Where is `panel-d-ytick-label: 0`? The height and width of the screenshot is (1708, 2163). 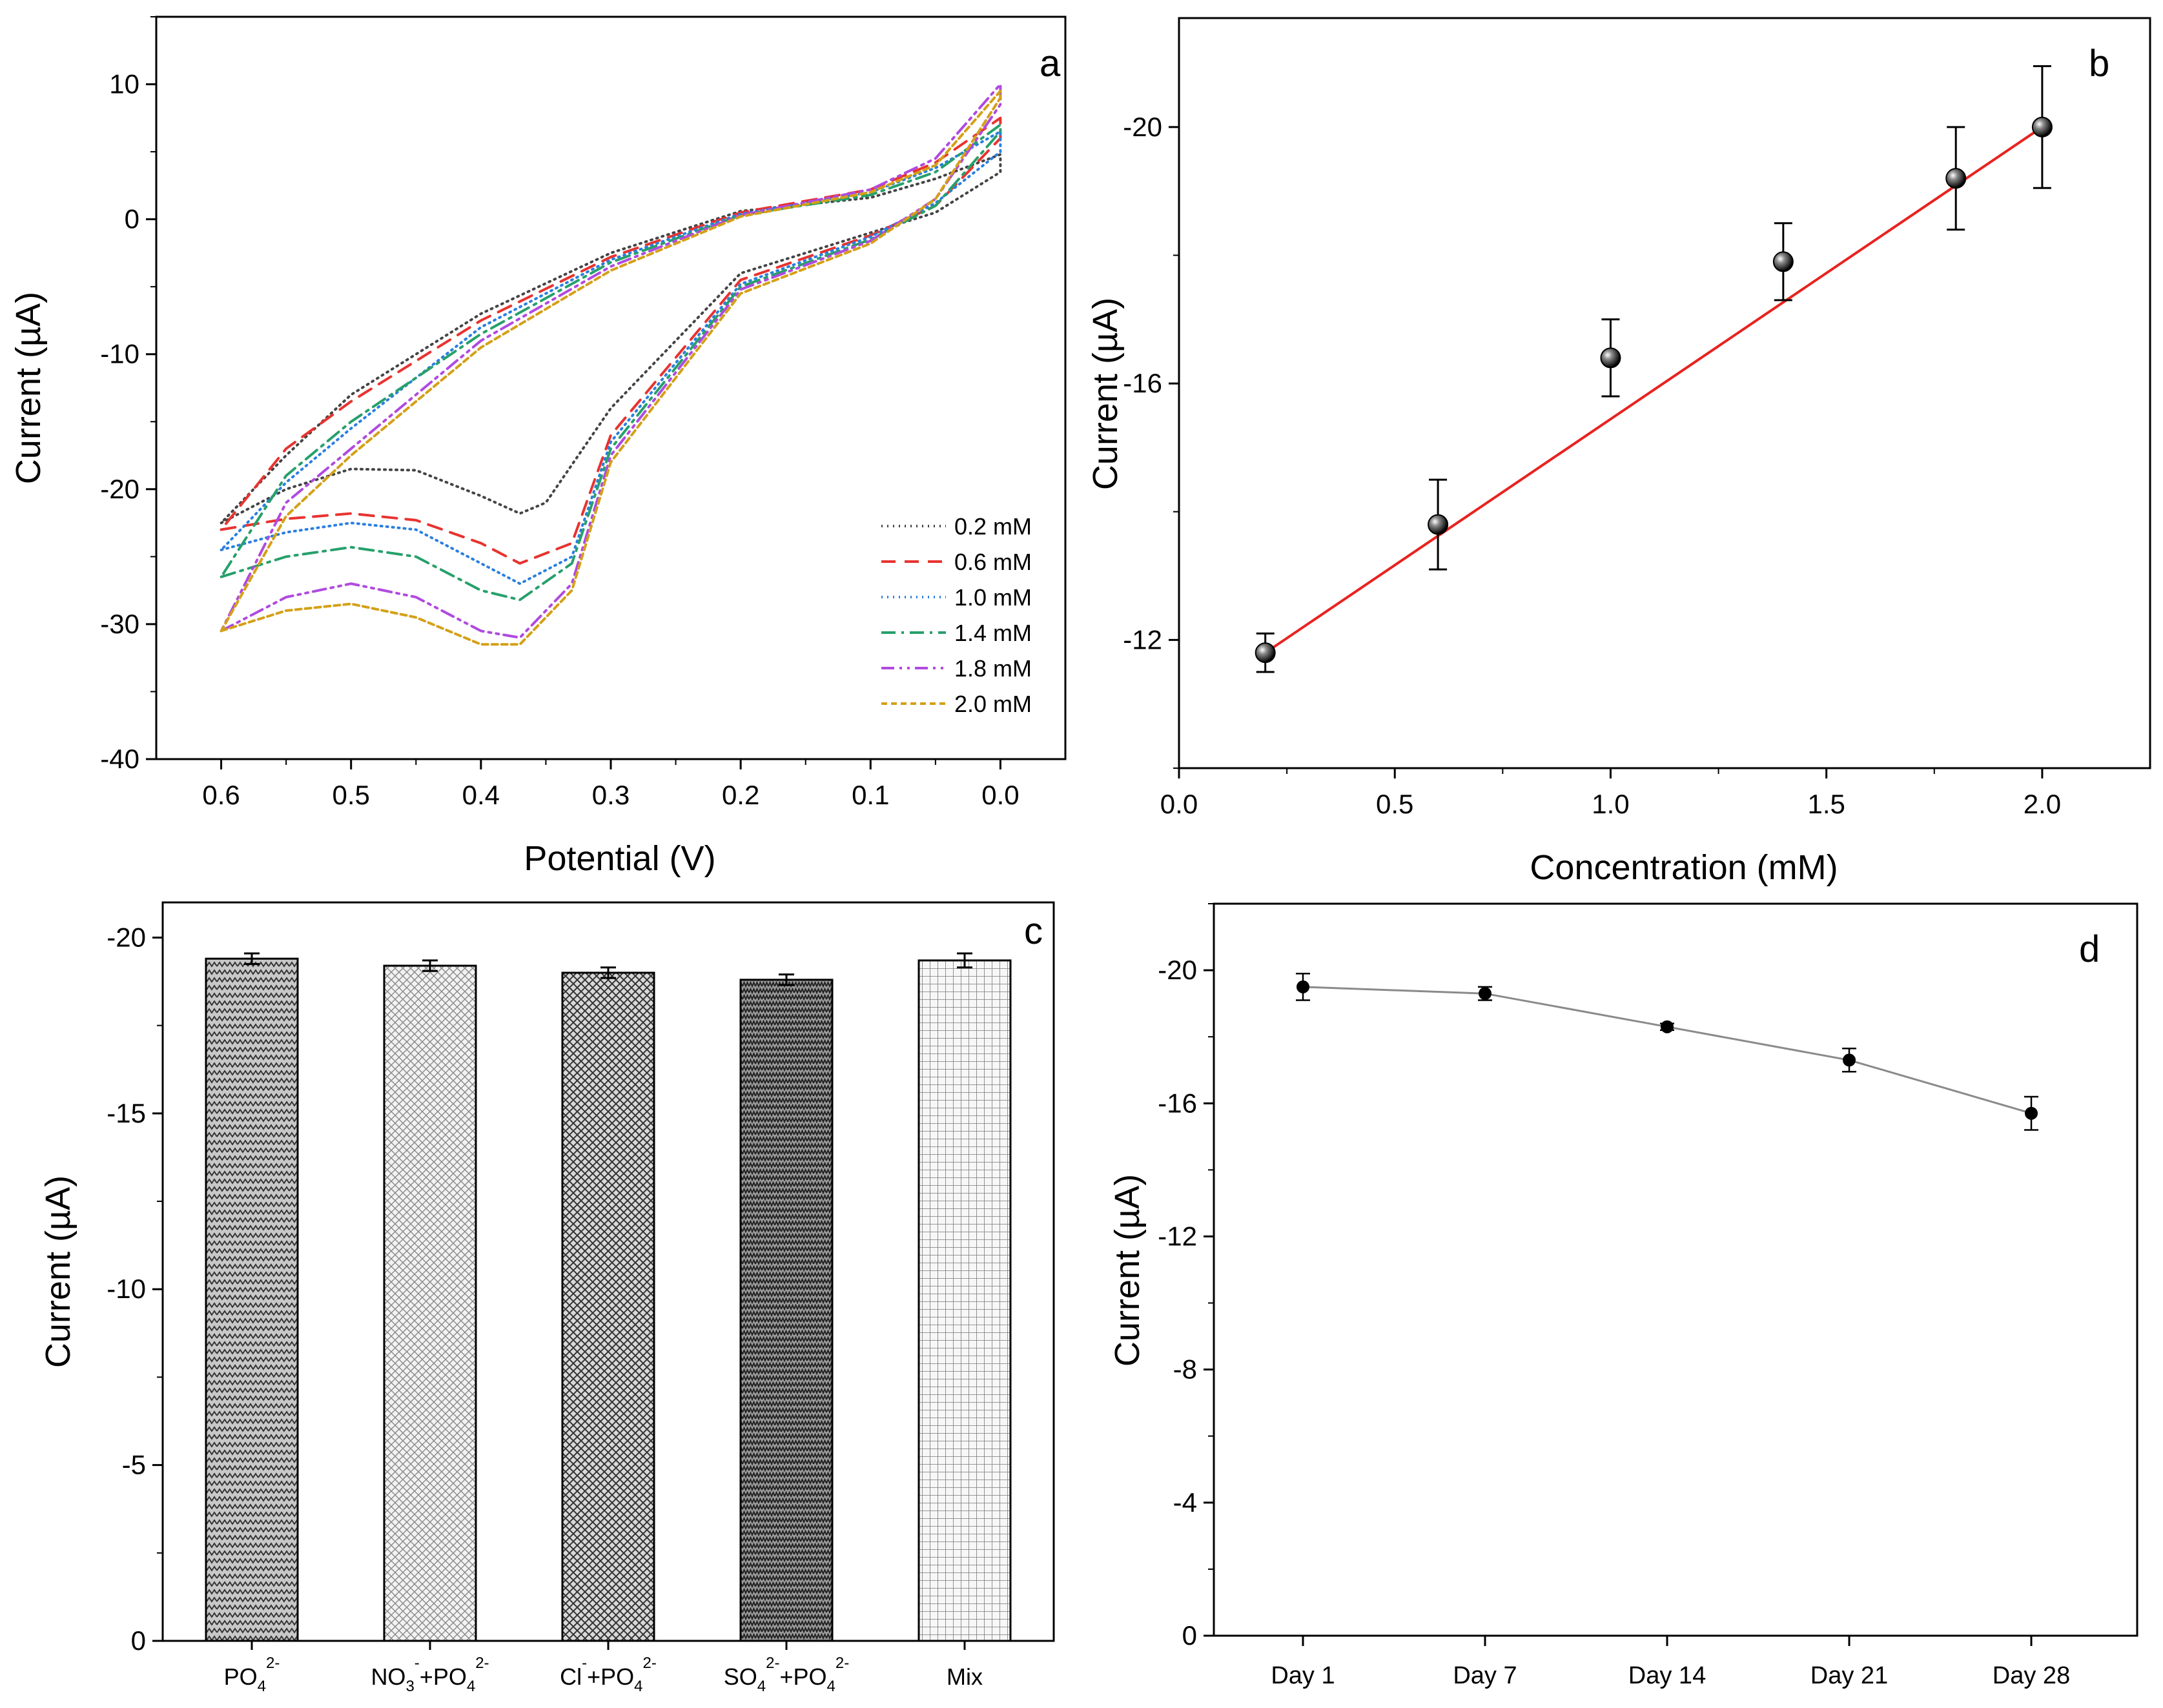
panel-d-ytick-label: 0 is located at coordinates (1189, 1635).